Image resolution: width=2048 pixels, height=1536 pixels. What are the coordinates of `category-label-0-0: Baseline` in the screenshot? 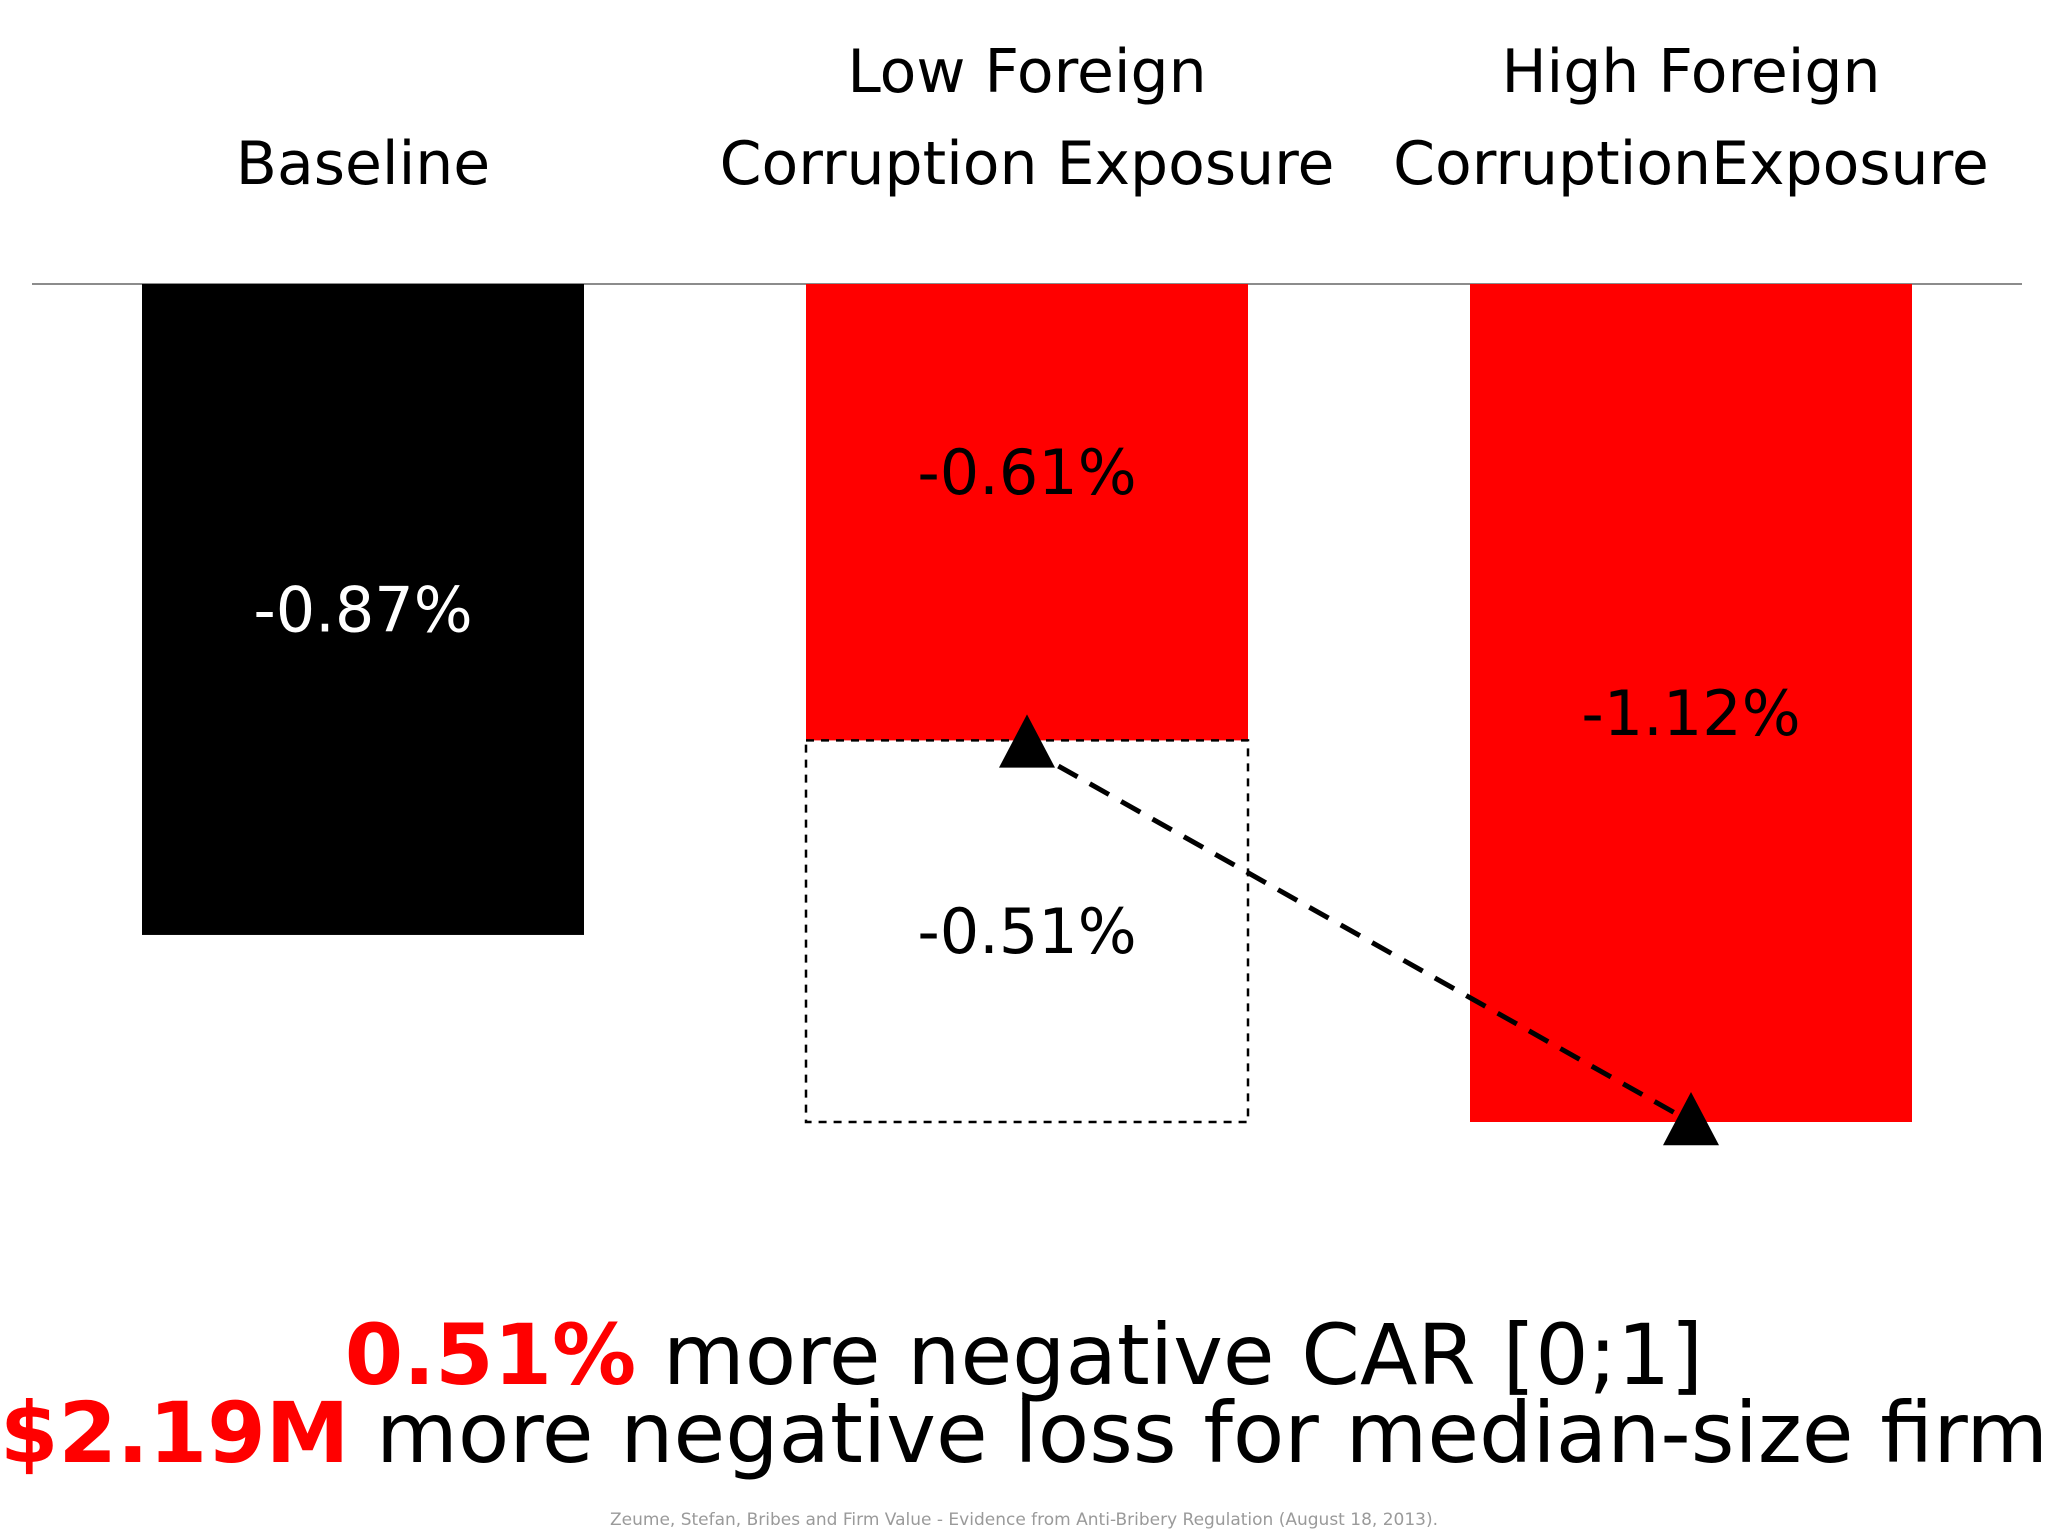 It's located at (363, 164).